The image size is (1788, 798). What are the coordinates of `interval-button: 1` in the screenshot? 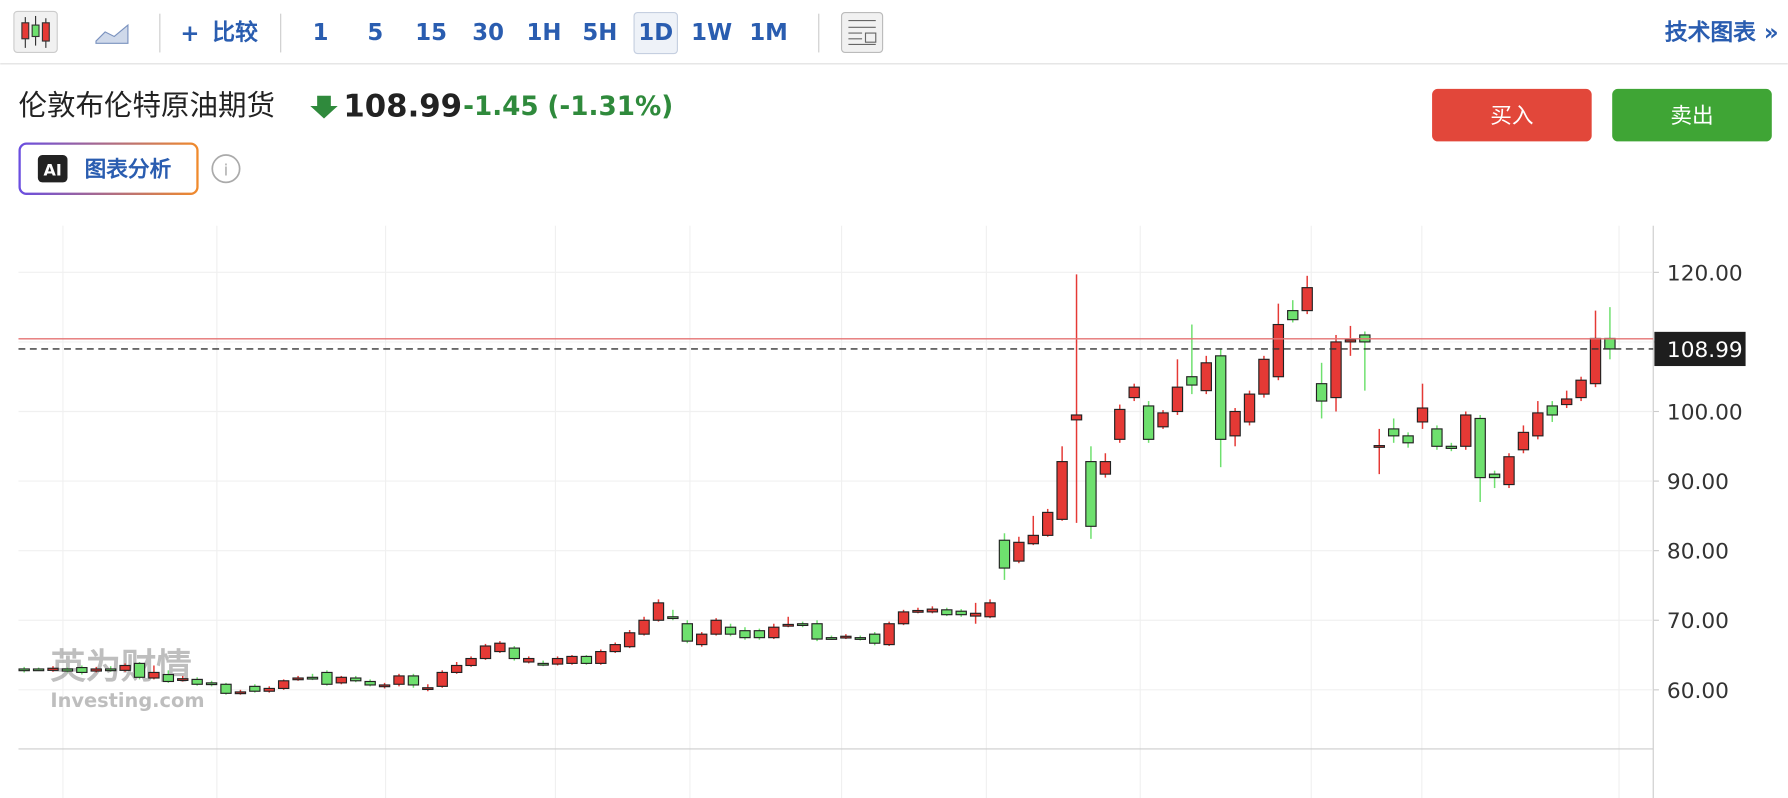 It's located at (321, 33).